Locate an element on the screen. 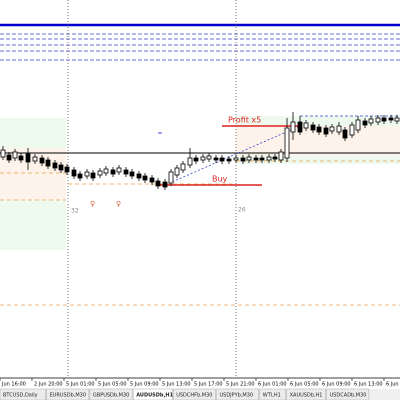 The image size is (400, 400). time-label: 6 Jun 17:00 is located at coordinates (393, 385).